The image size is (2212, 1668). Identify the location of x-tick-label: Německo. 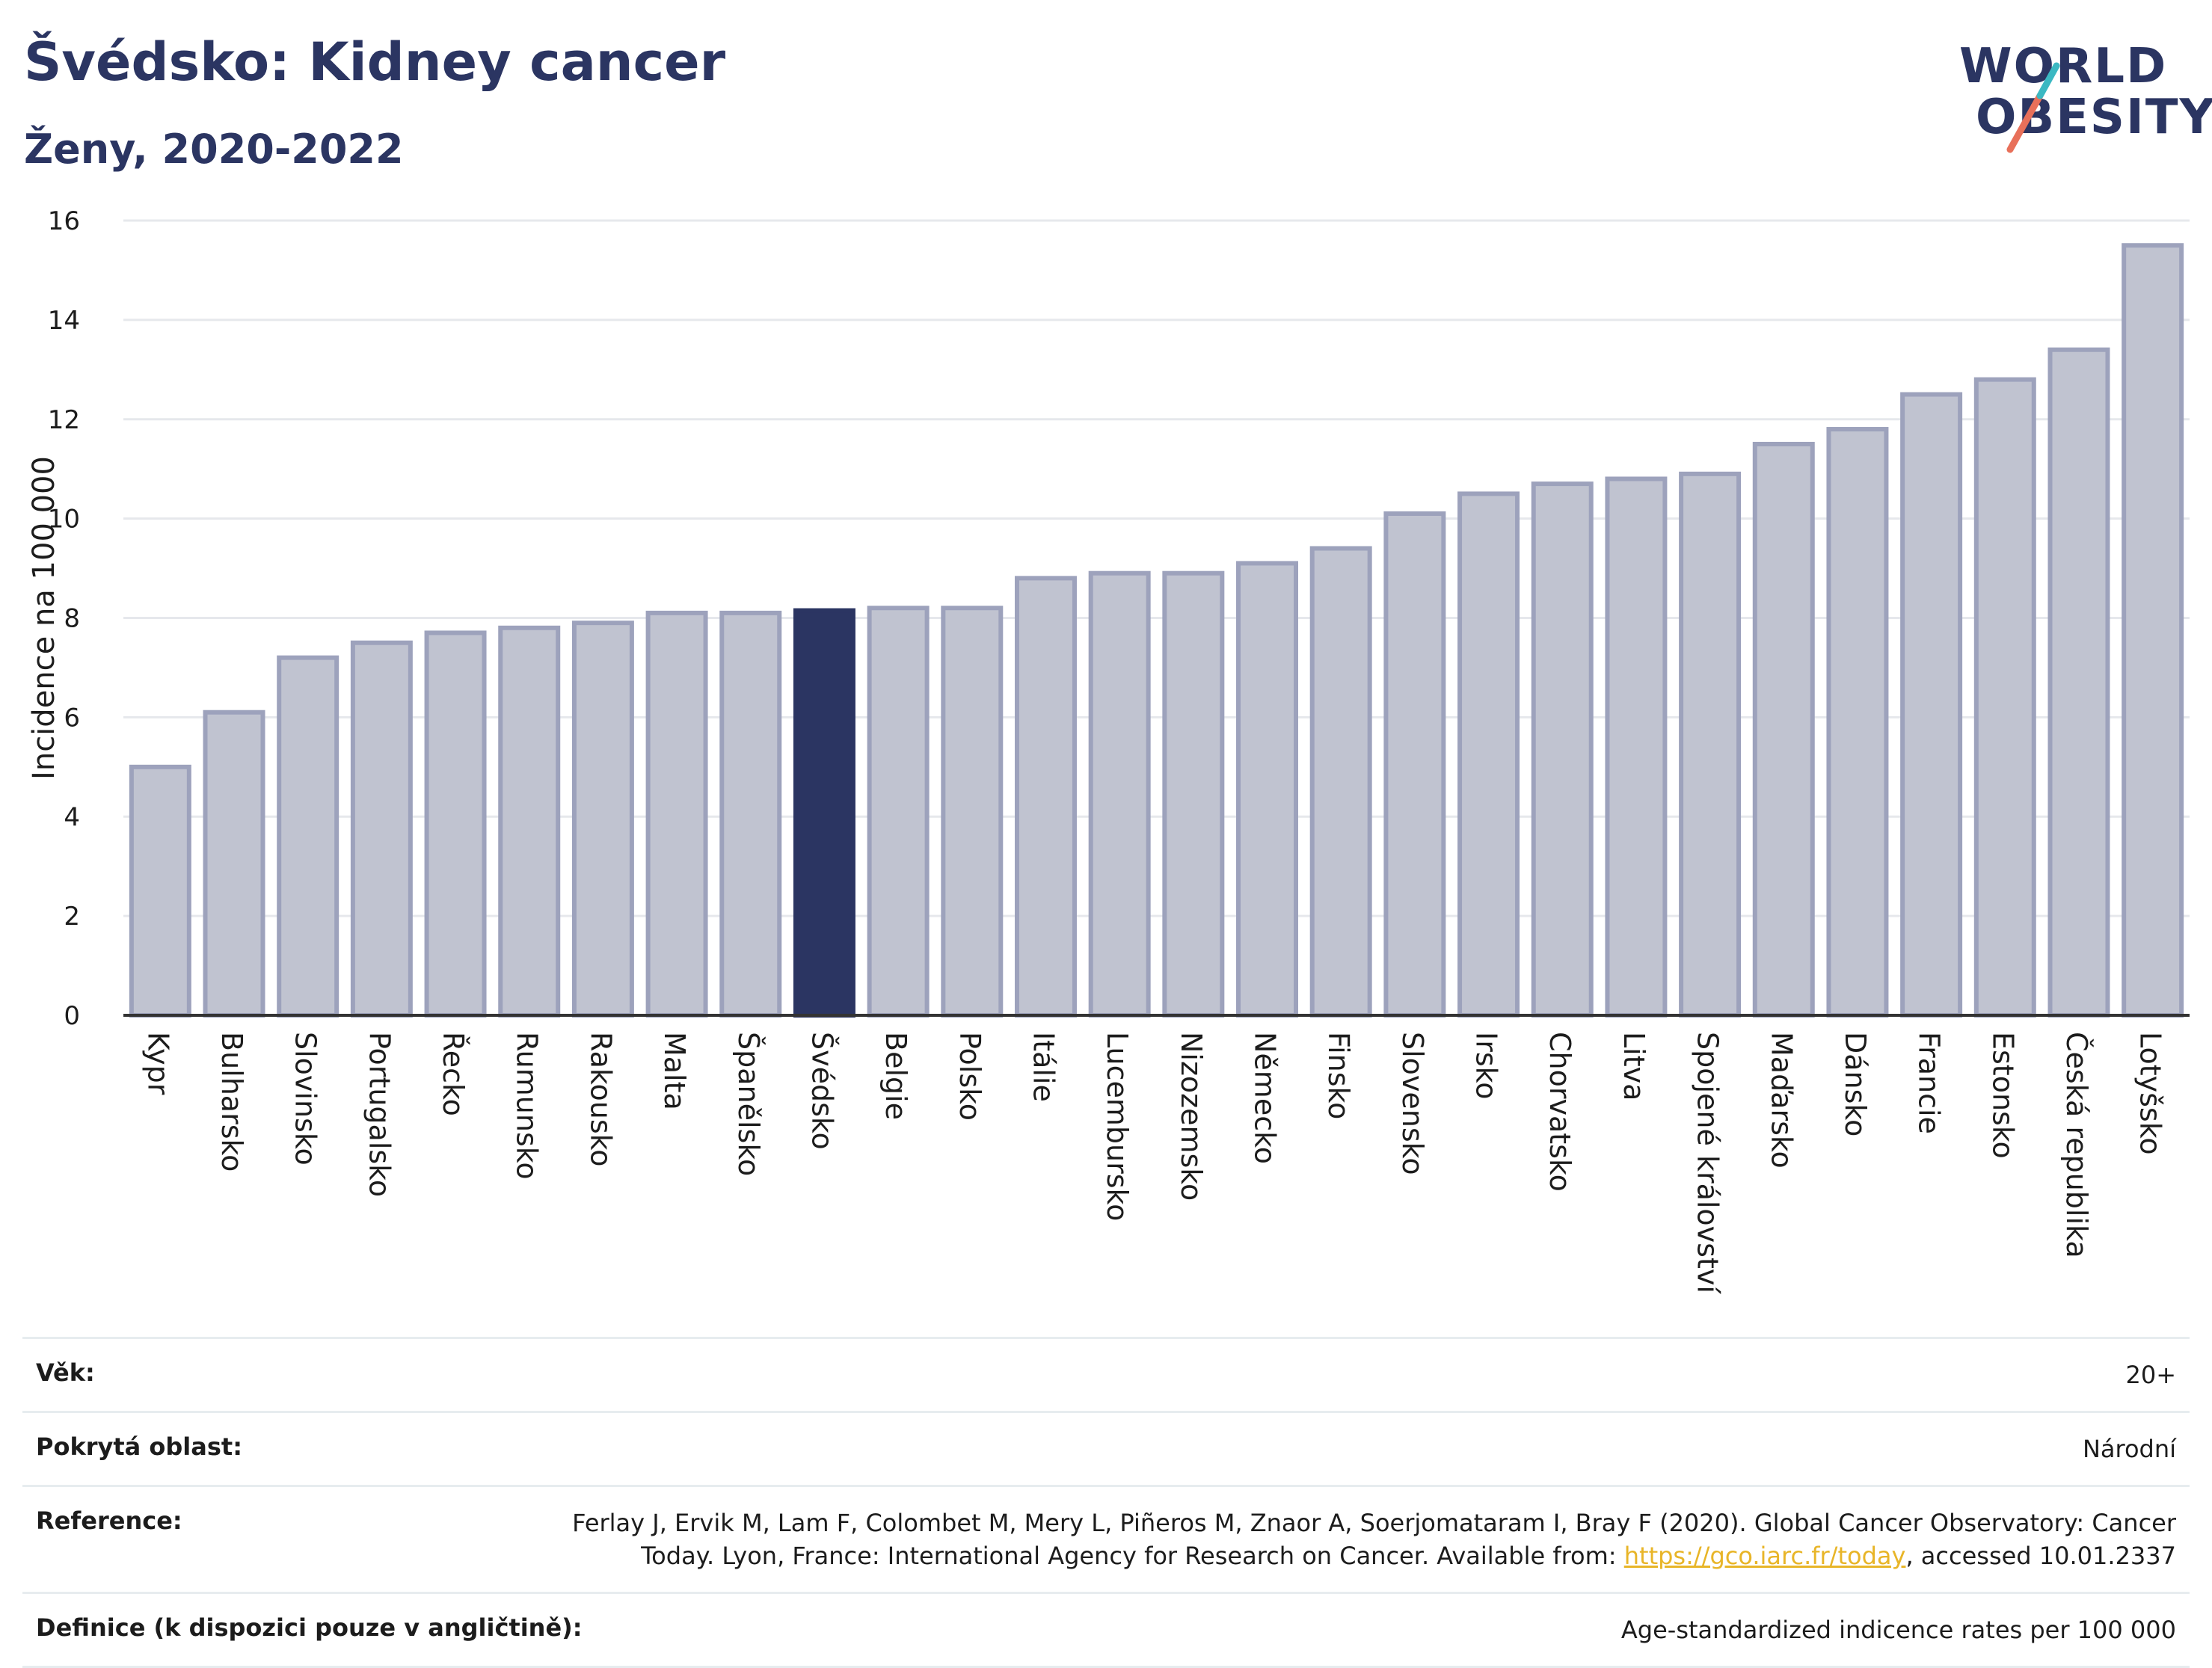
(1265, 1098).